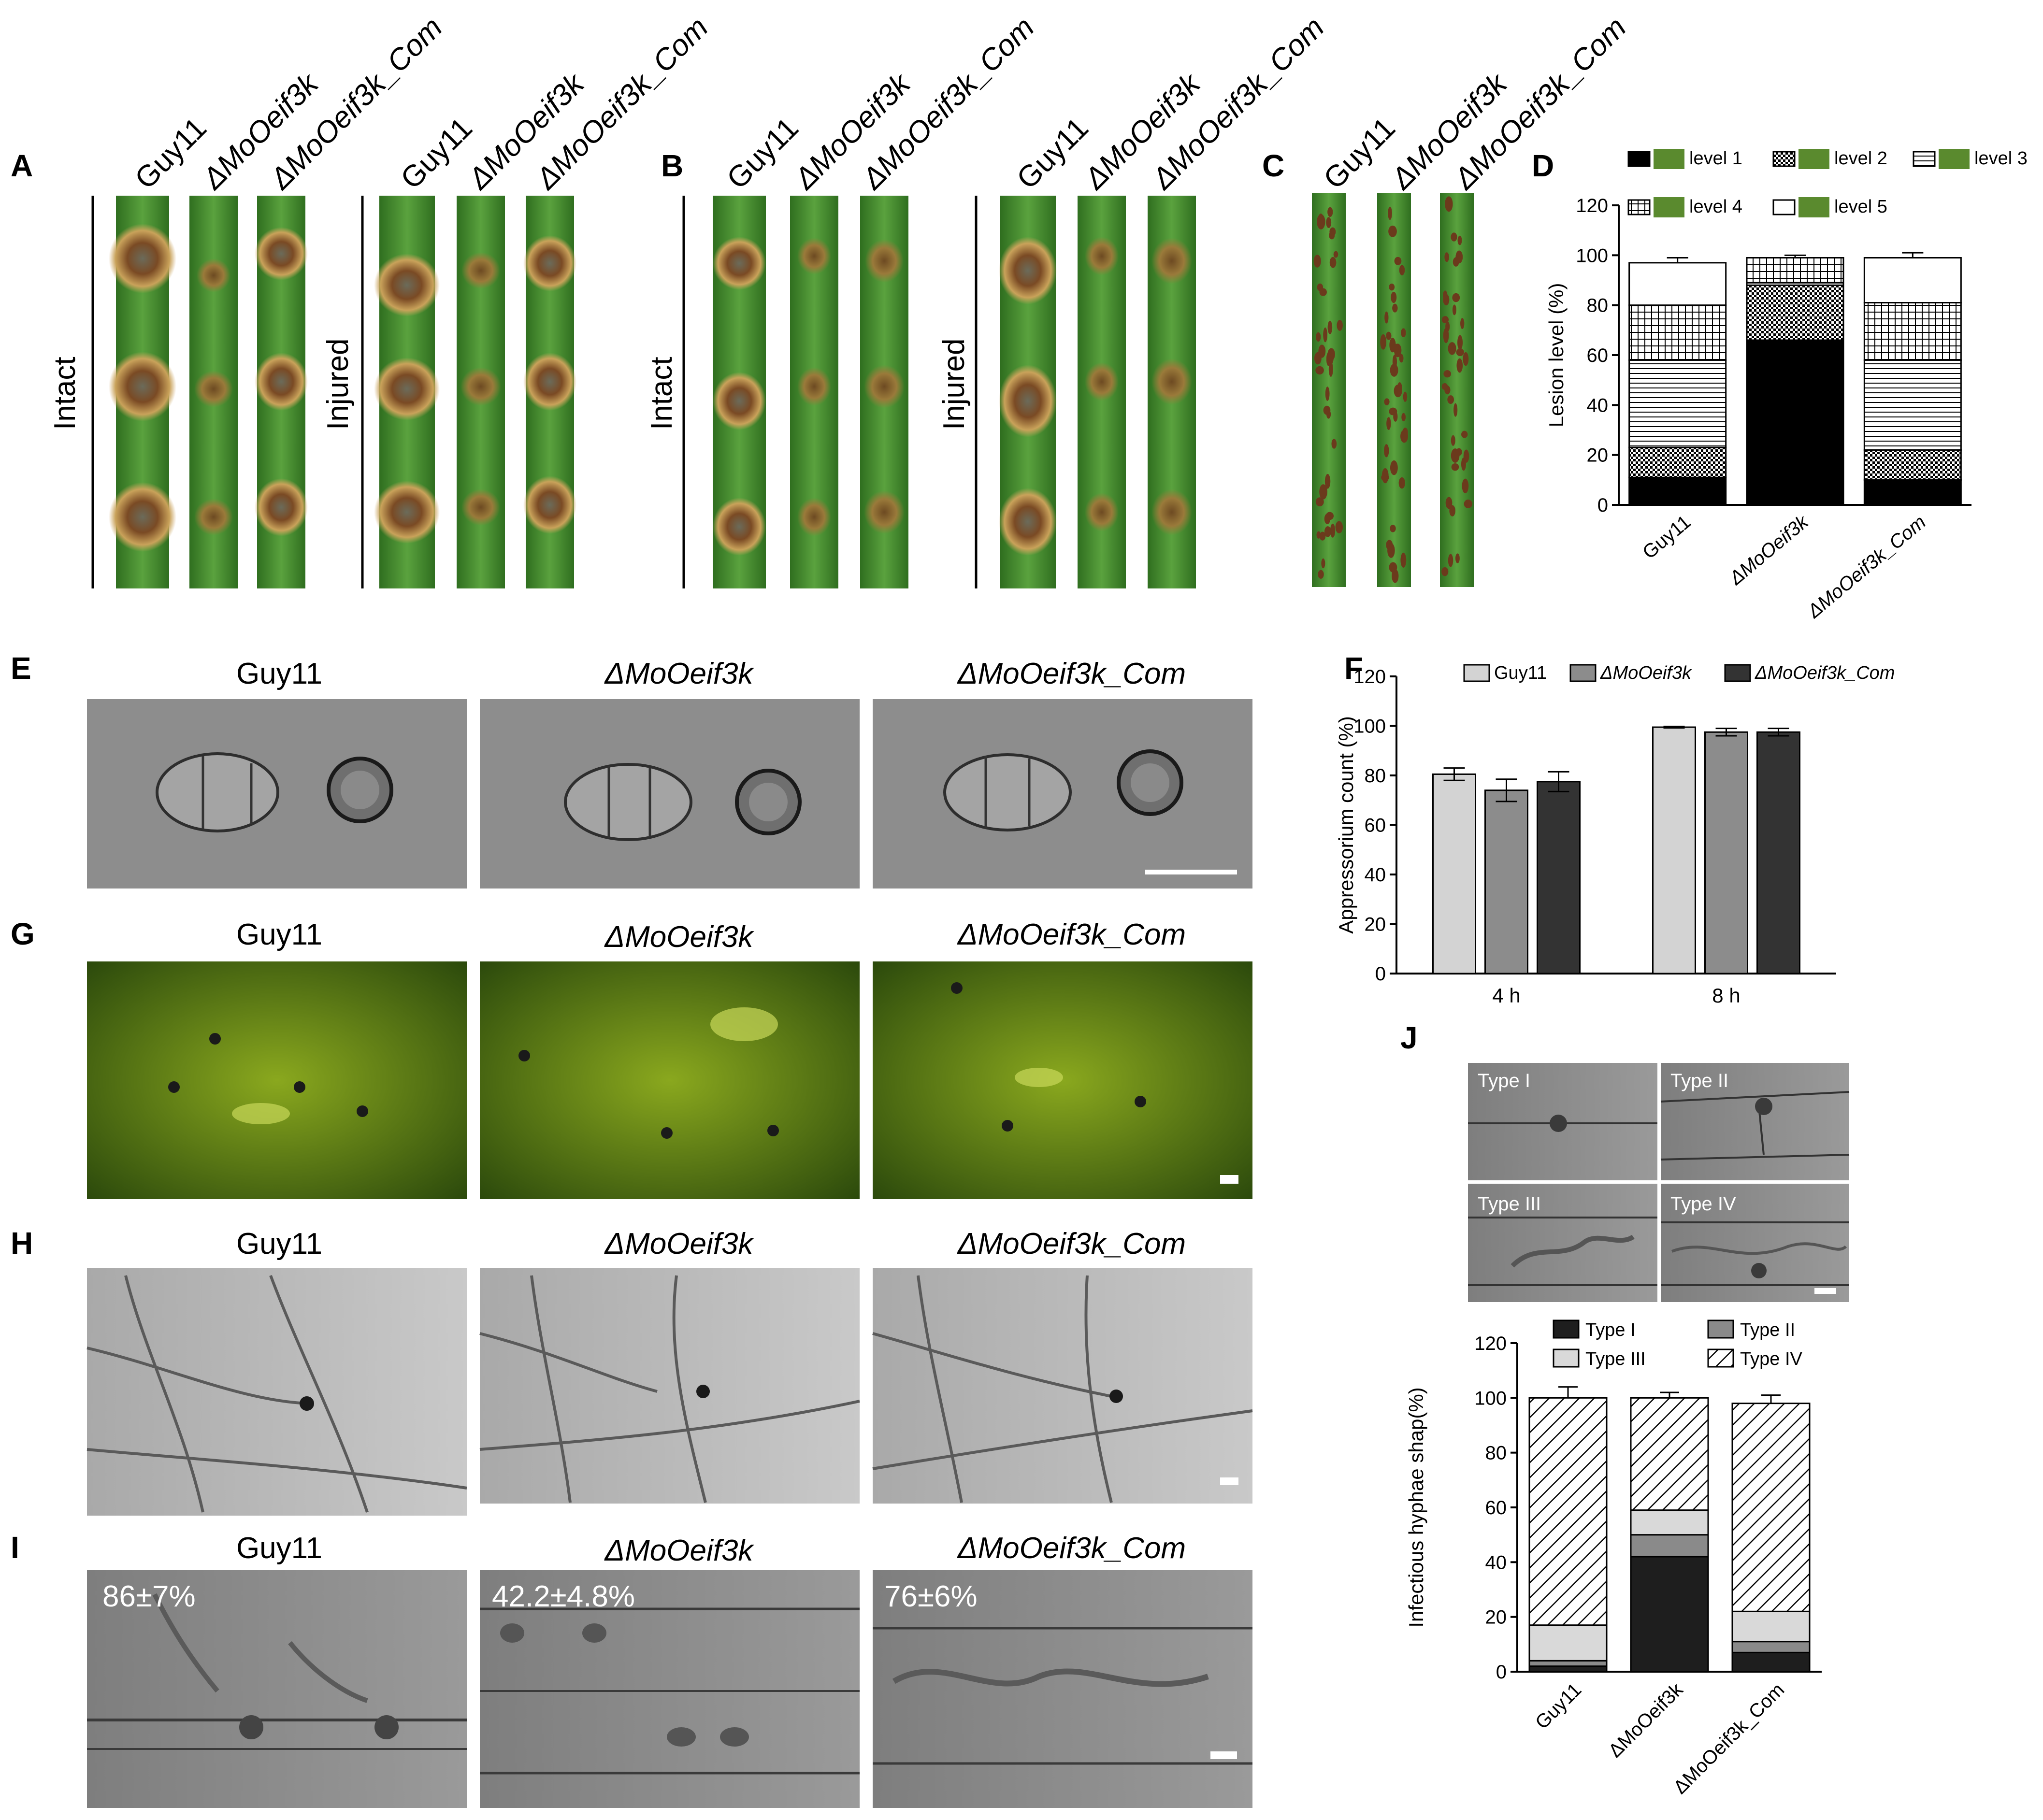 The height and width of the screenshot is (1820, 2043). I want to click on type-label: Type I, so click(1504, 1080).